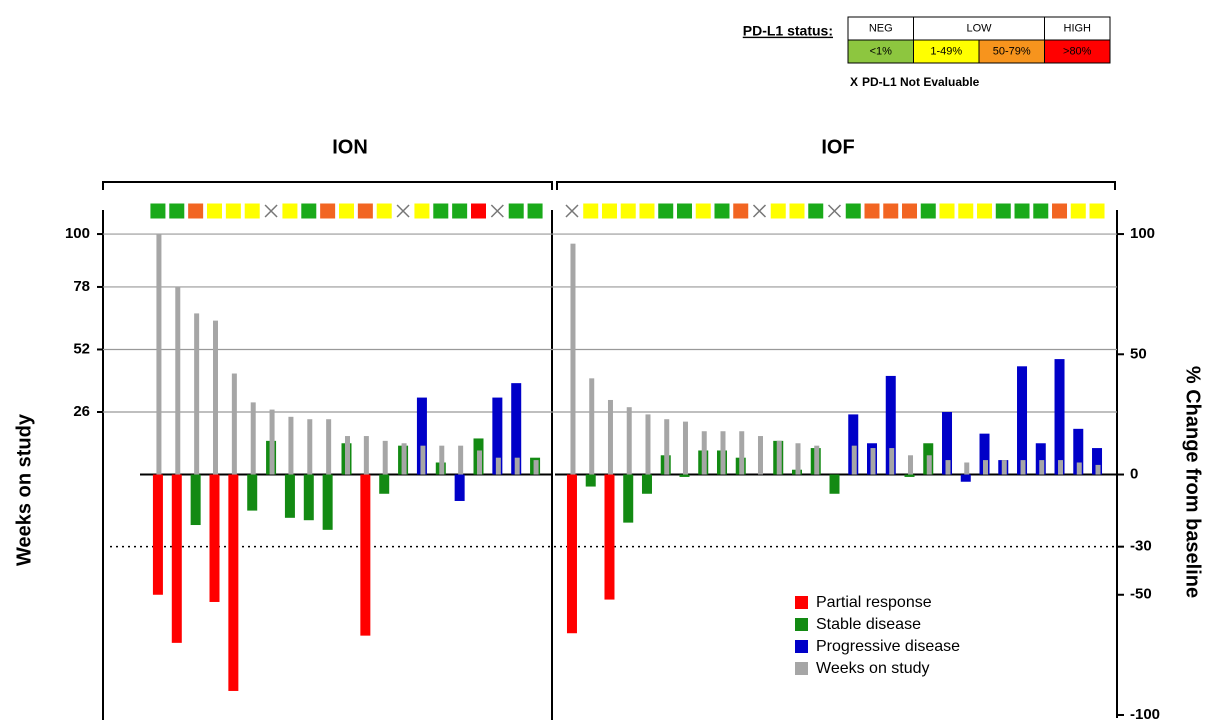 The height and width of the screenshot is (722, 1207). Describe the element at coordinates (1012, 51) in the screenshot. I see `status-bin-label: 50-79%` at that location.